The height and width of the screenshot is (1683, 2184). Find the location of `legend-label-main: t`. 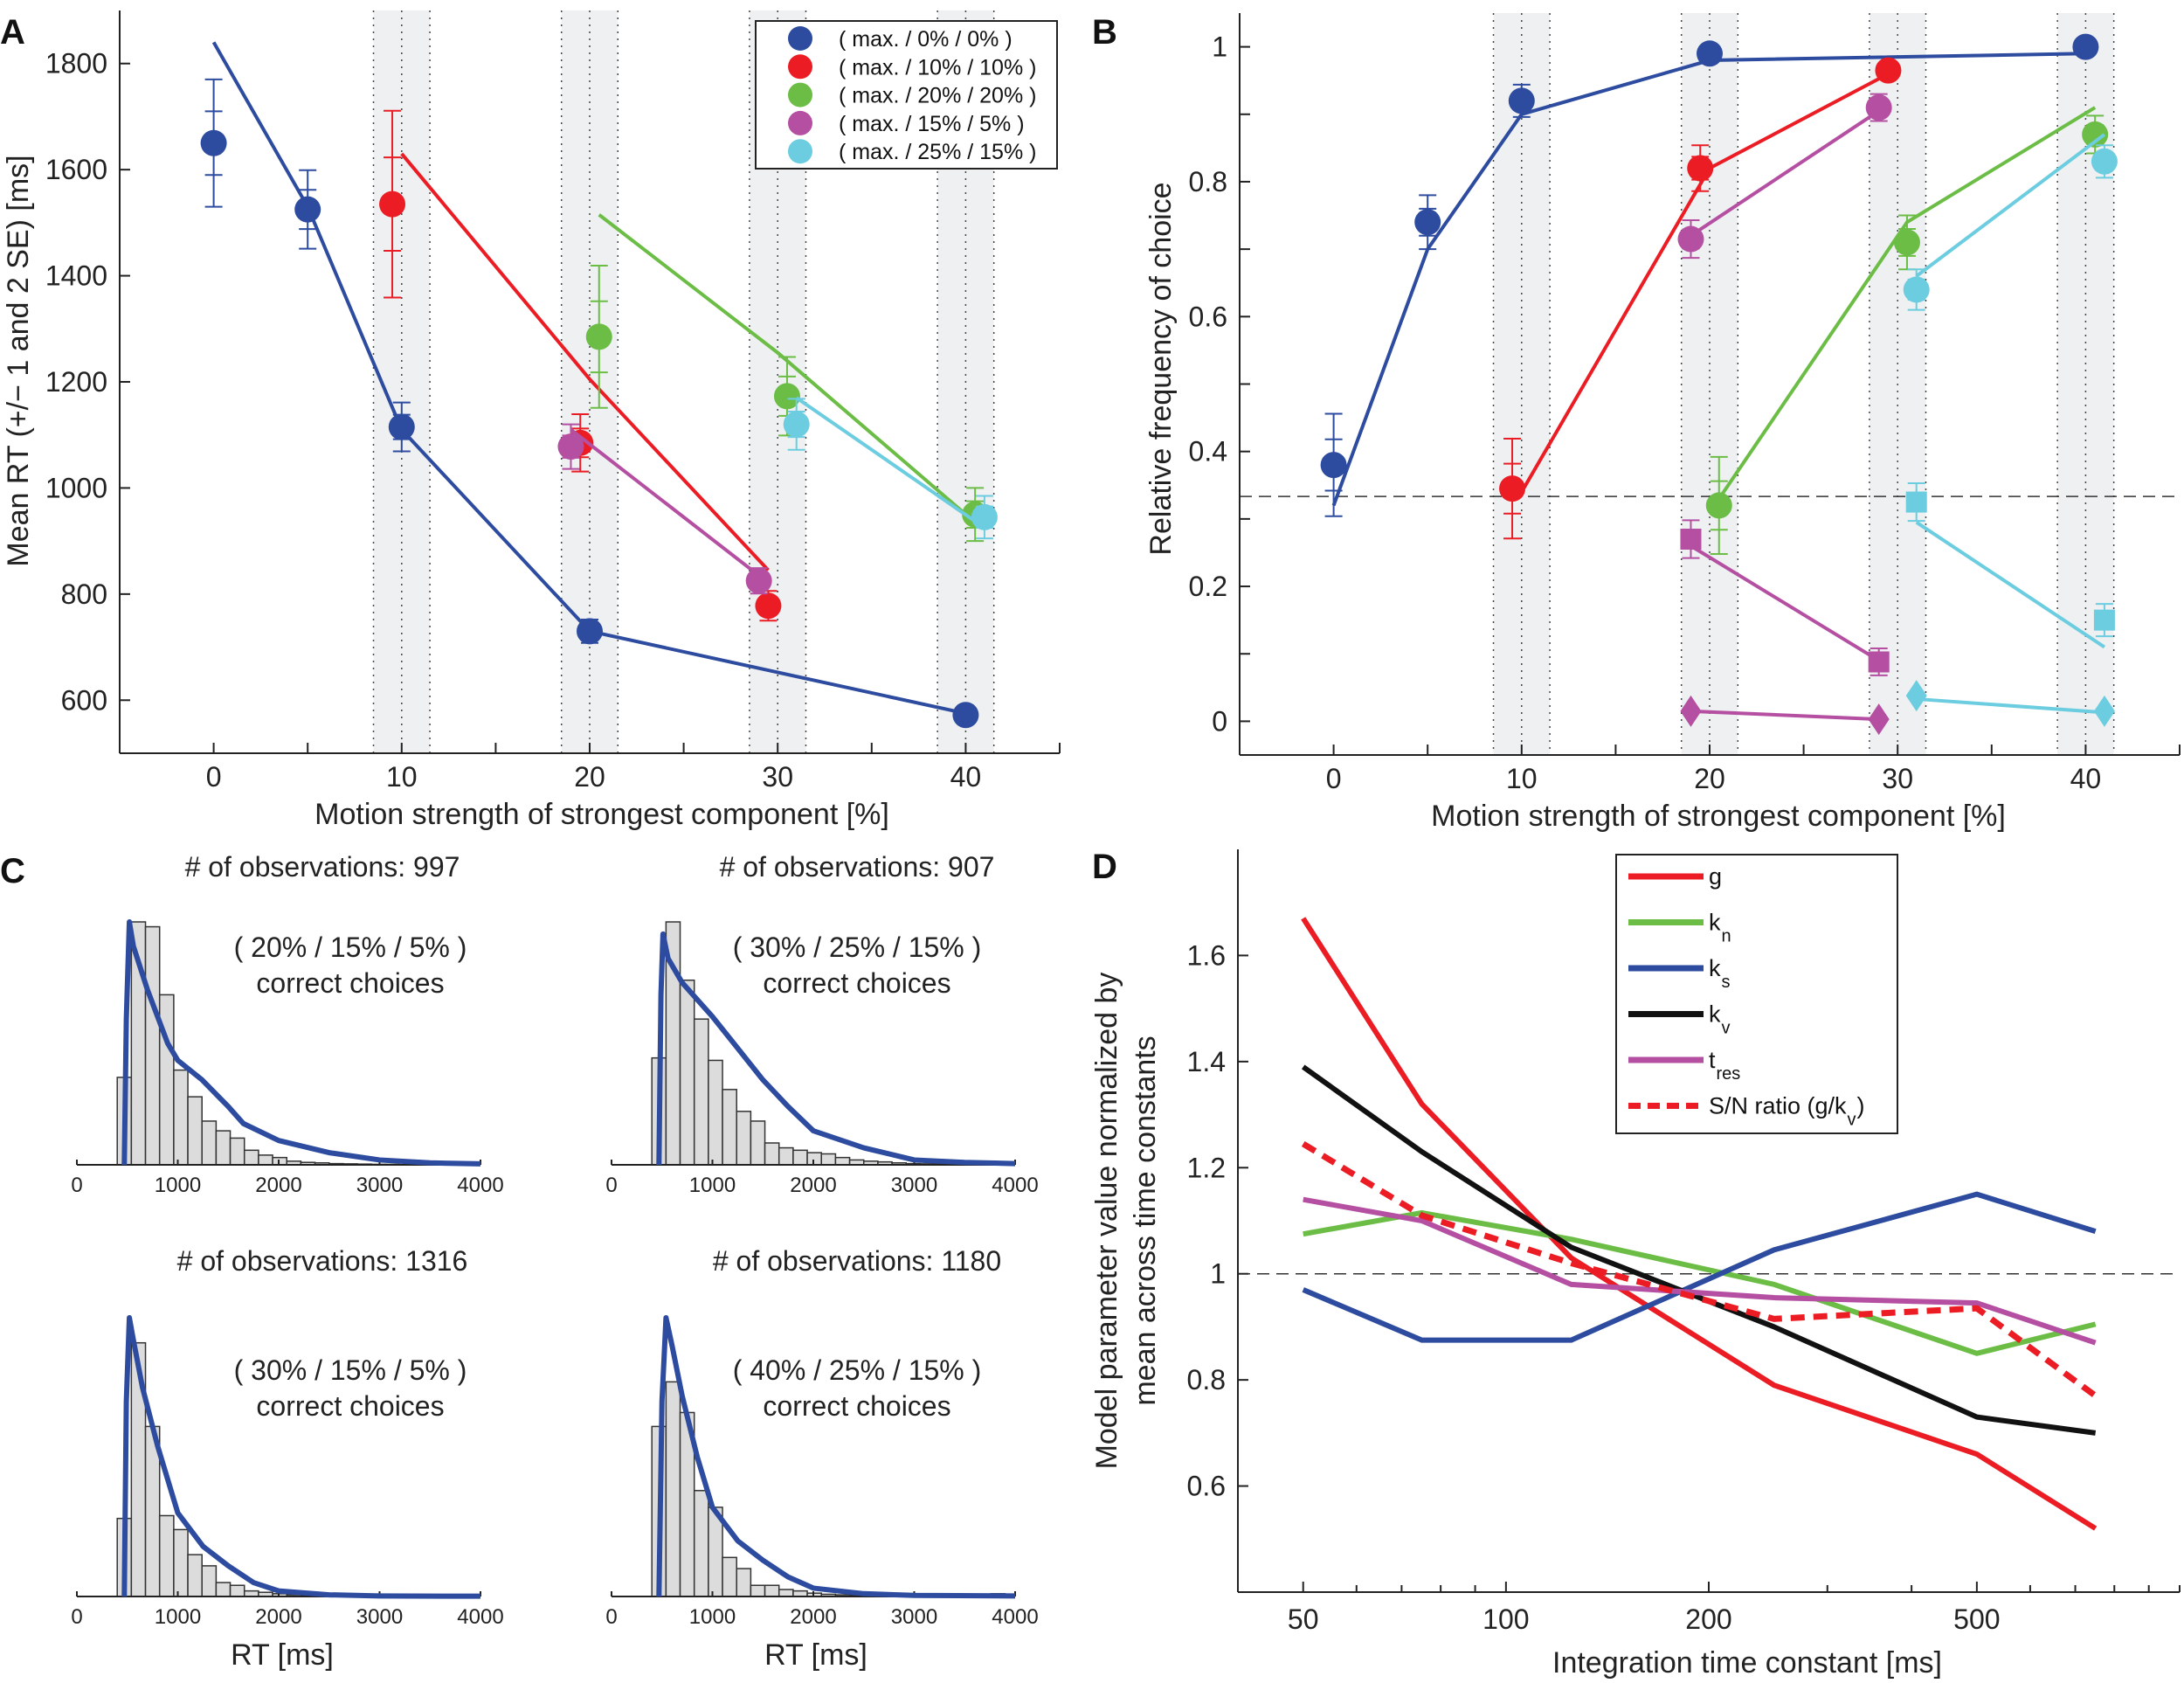

legend-label-main: t is located at coordinates (1712, 1060).